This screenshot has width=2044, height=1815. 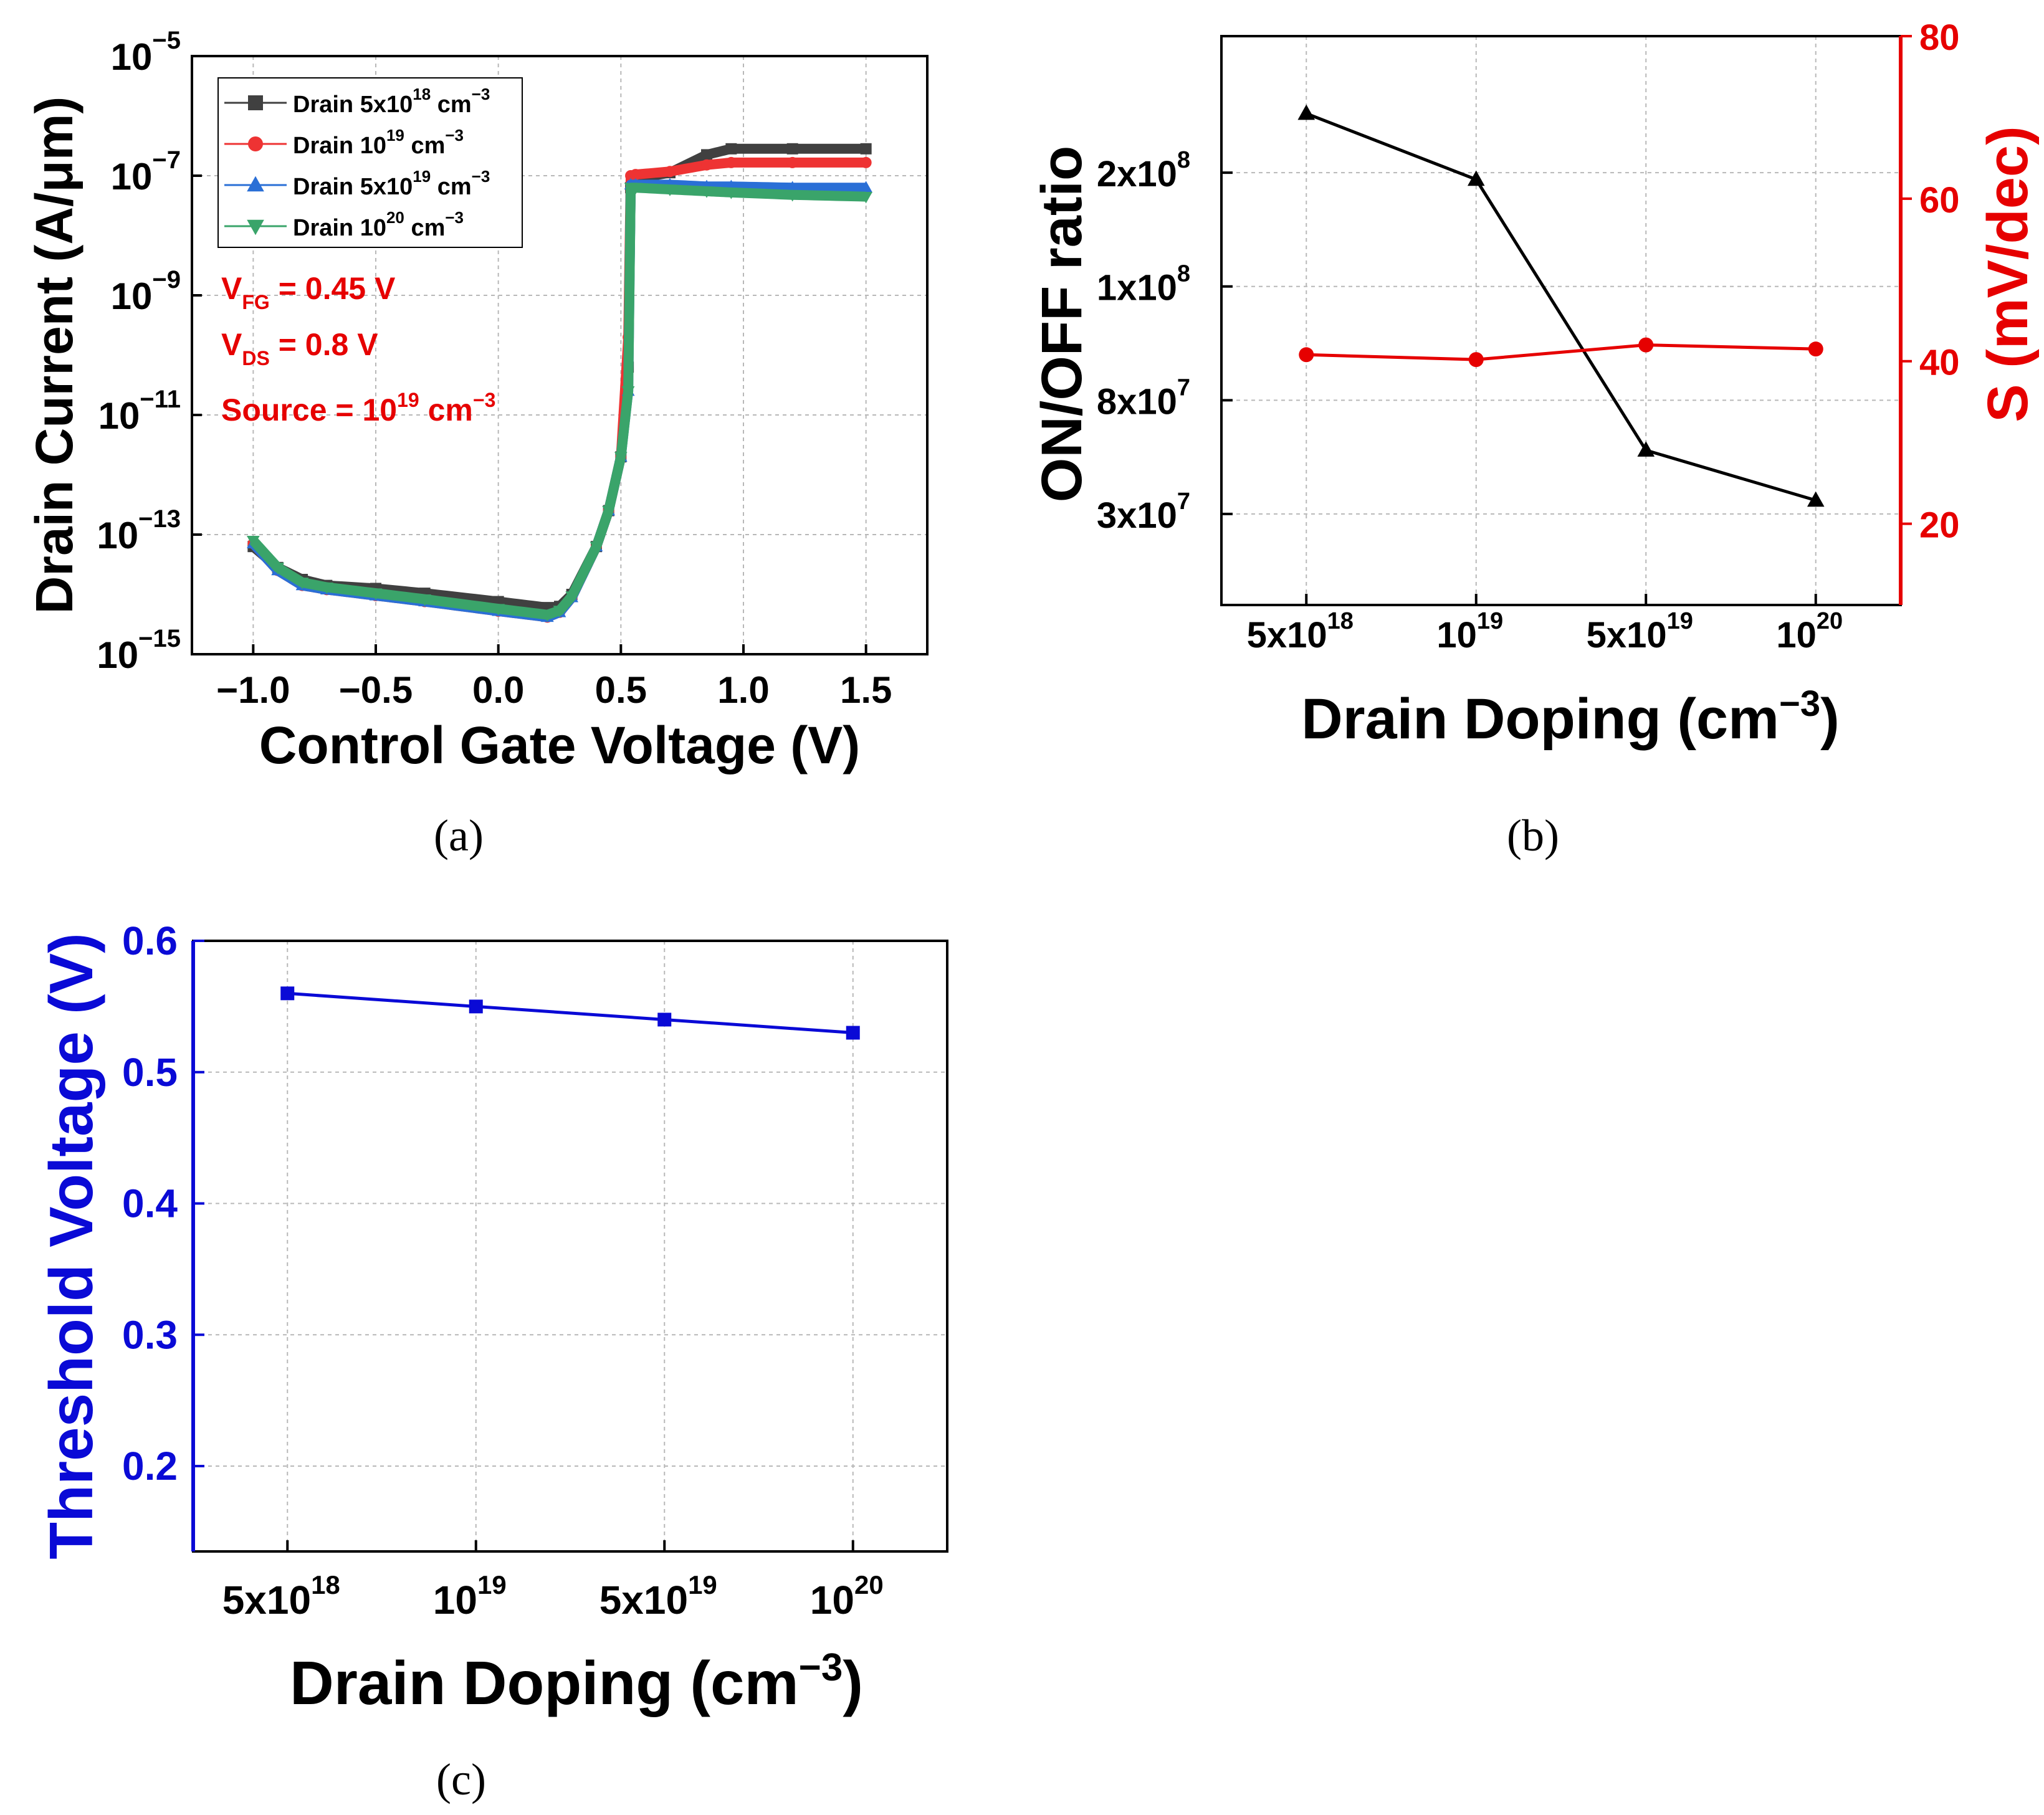 I want to click on caption-c: (c), so click(x=461, y=1779).